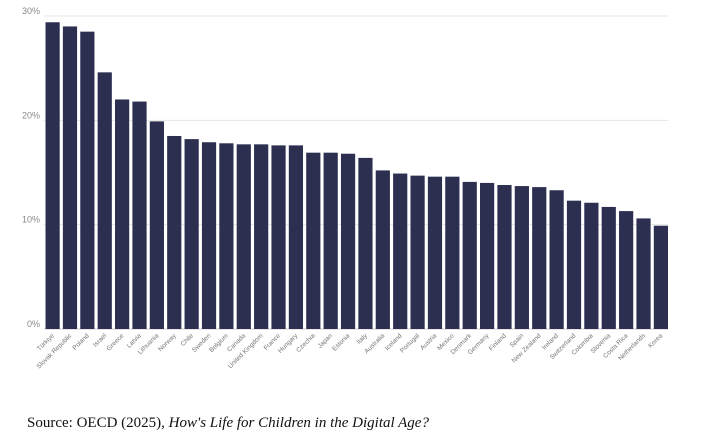 This screenshot has height=437, width=709. I want to click on y-tick-label: 20%, so click(31, 115).